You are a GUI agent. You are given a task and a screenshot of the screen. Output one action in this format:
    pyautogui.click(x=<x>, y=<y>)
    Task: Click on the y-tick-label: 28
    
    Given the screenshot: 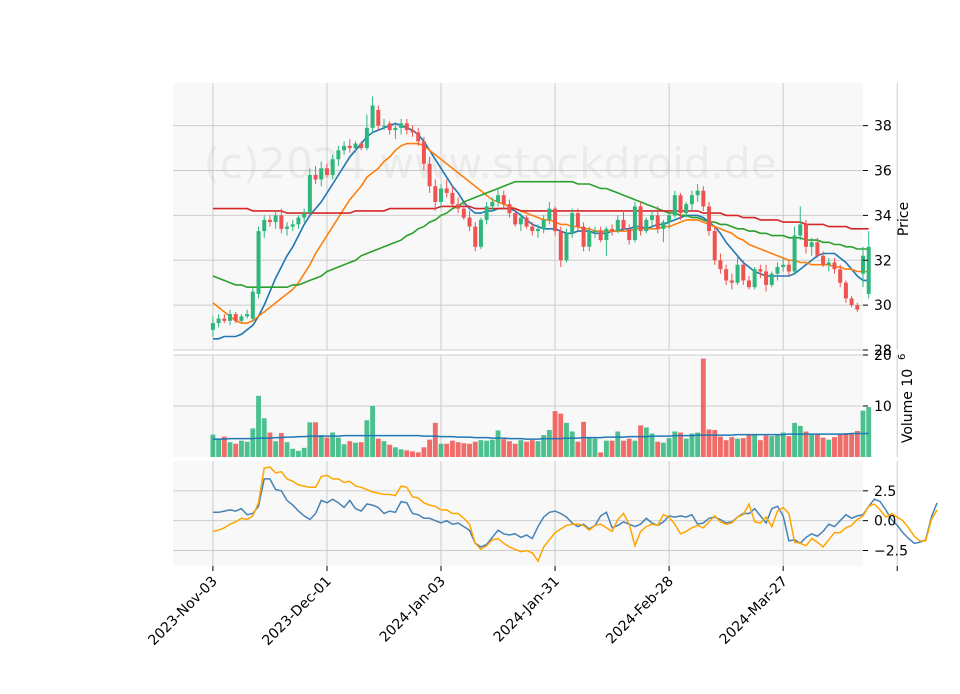 What is the action you would take?
    pyautogui.click(x=883, y=351)
    